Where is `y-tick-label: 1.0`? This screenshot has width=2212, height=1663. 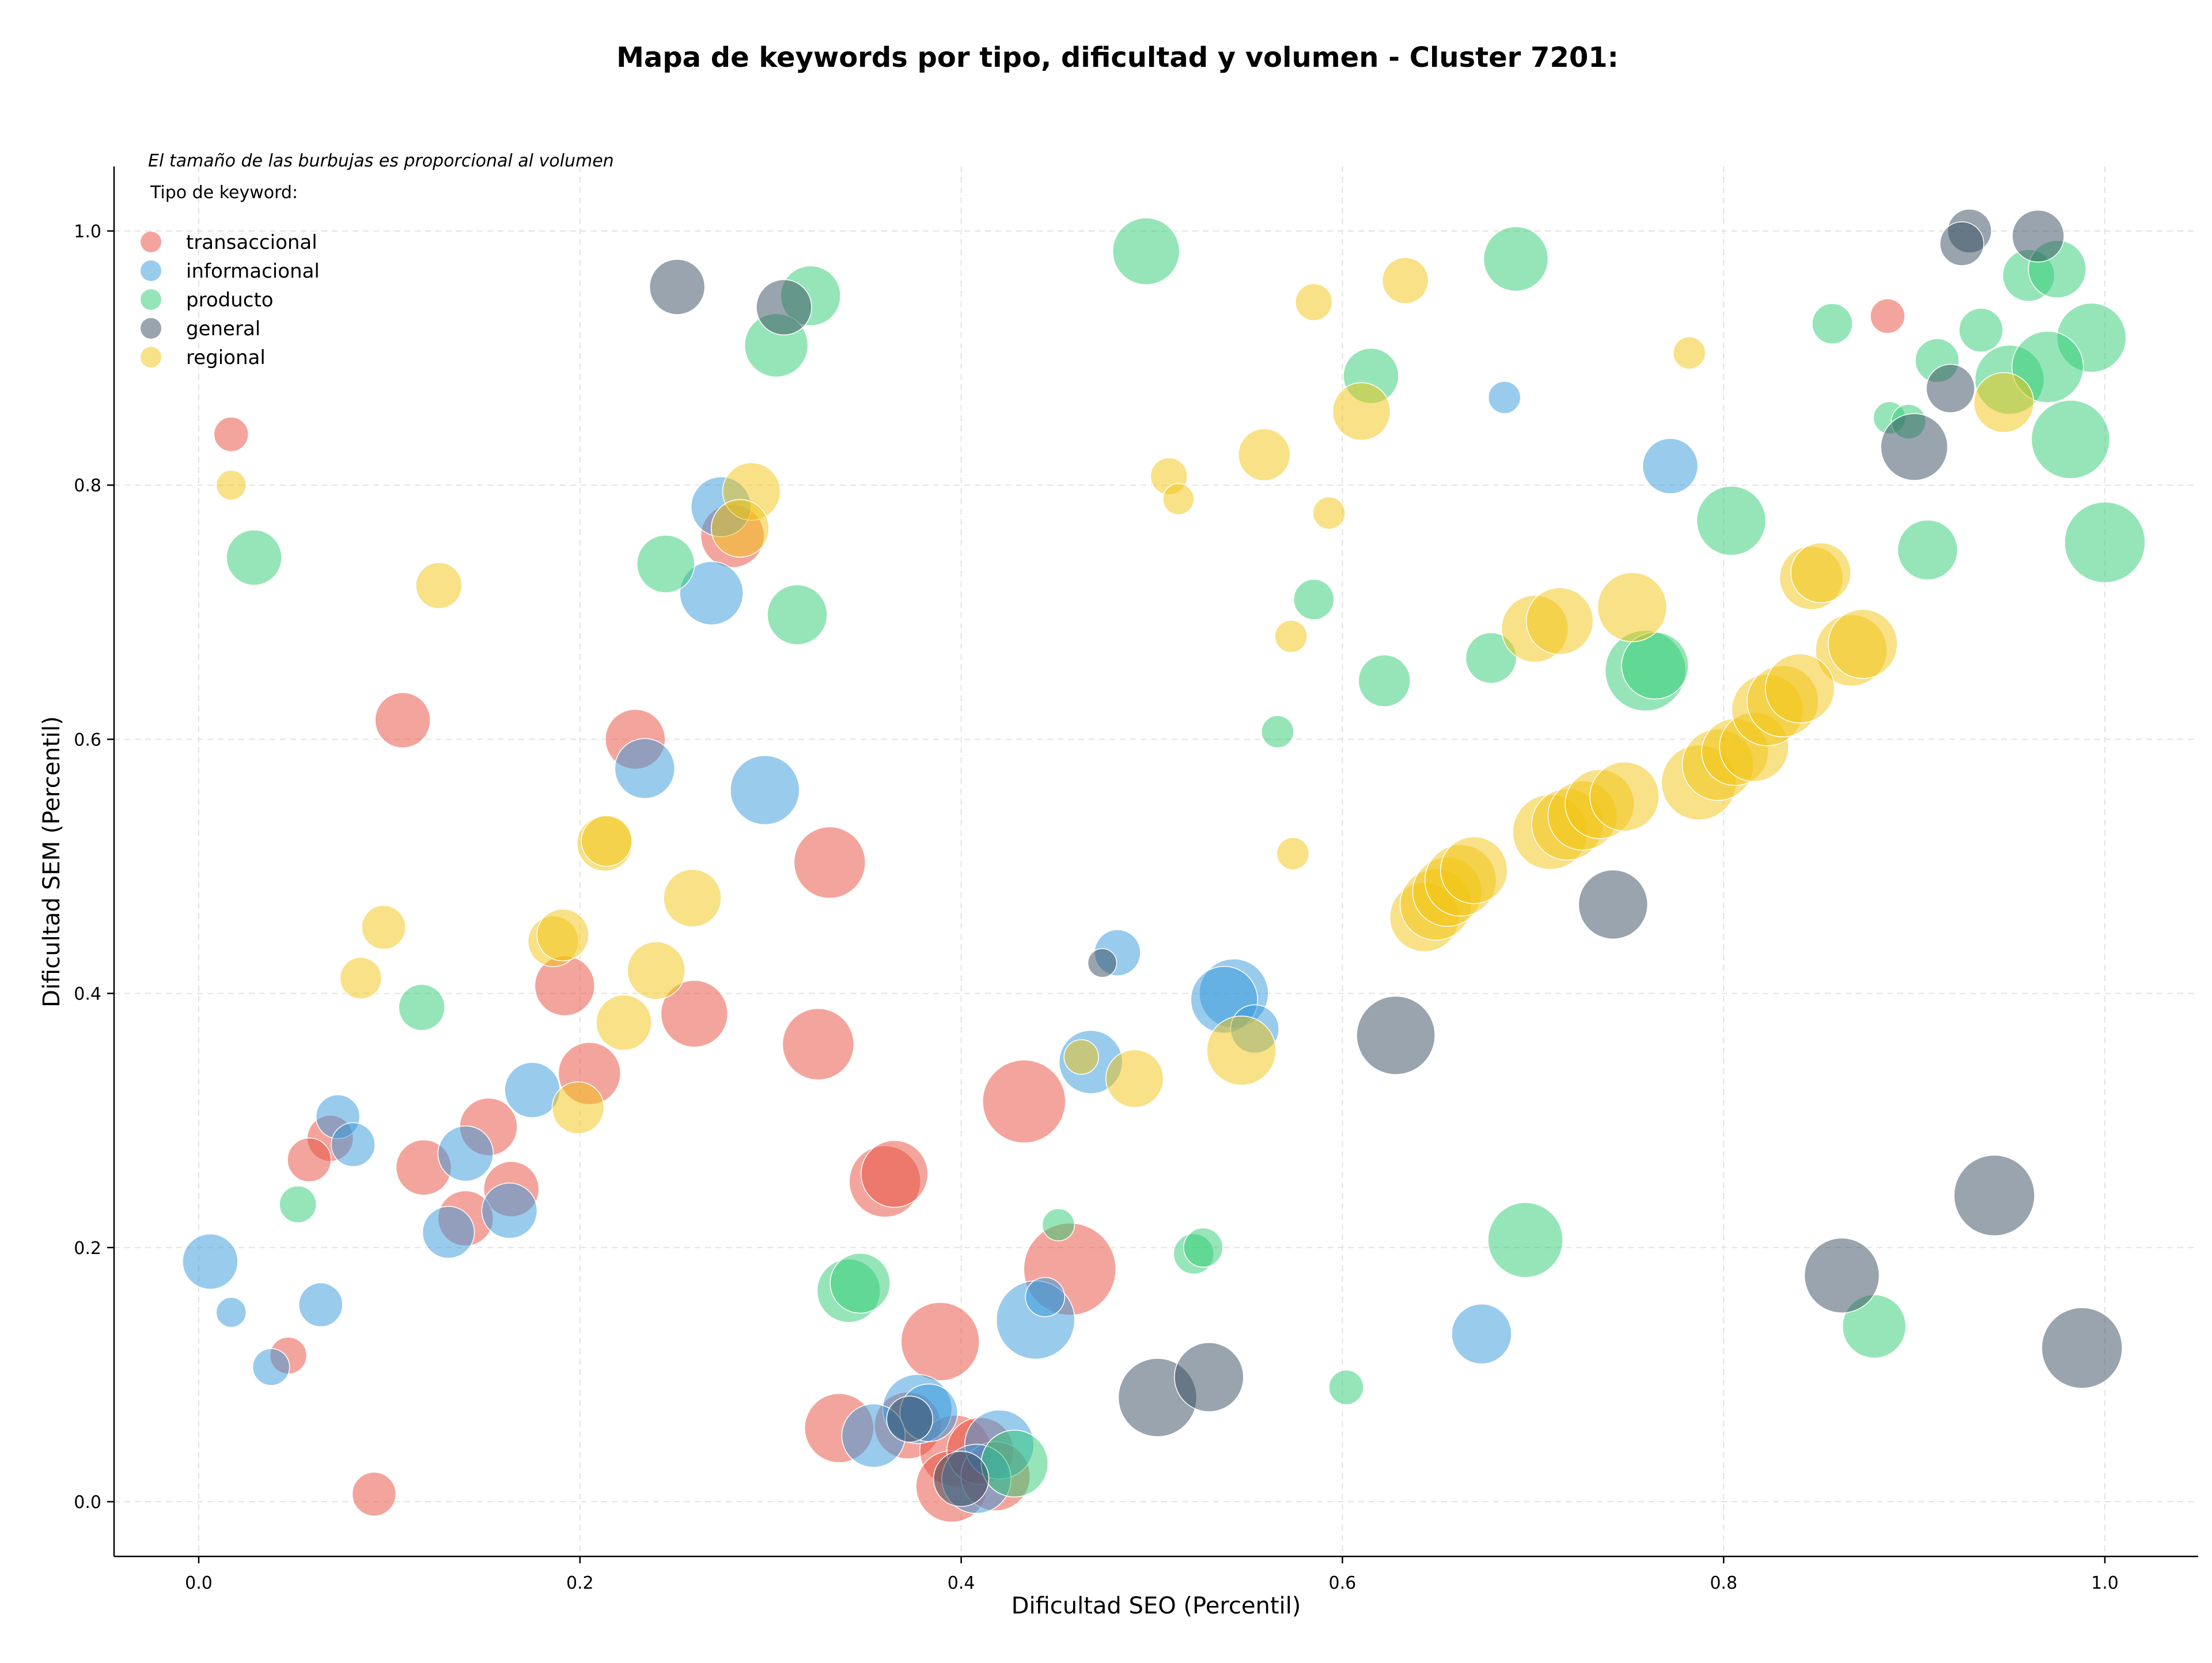 y-tick-label: 1.0 is located at coordinates (87, 232).